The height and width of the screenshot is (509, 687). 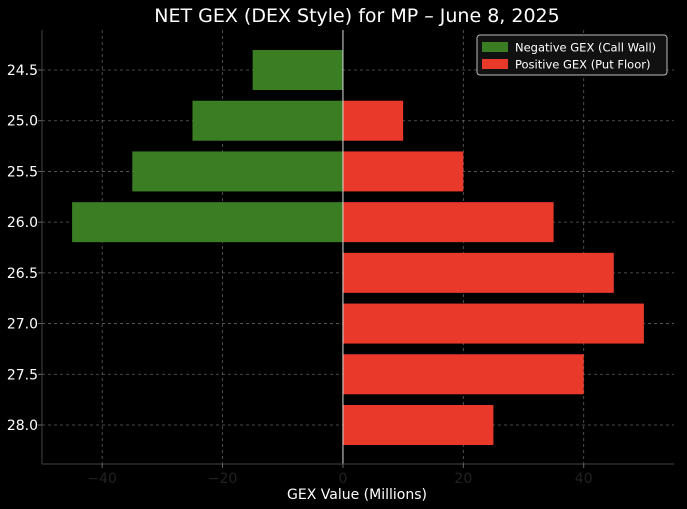 I want to click on y-tick-label: 24.5, so click(x=22, y=71).